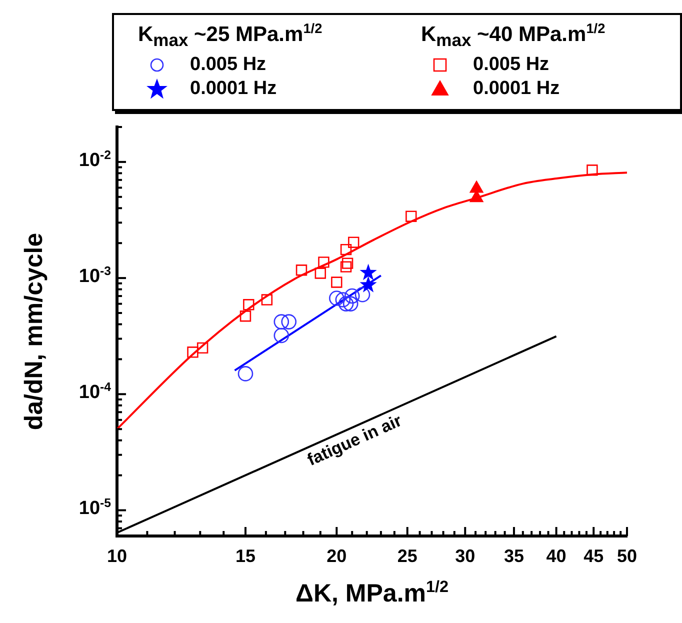  What do you see at coordinates (513, 35) in the screenshot?
I see `text: K$_{max}$ ~40 MPa.m$^{1/2}$` at bounding box center [513, 35].